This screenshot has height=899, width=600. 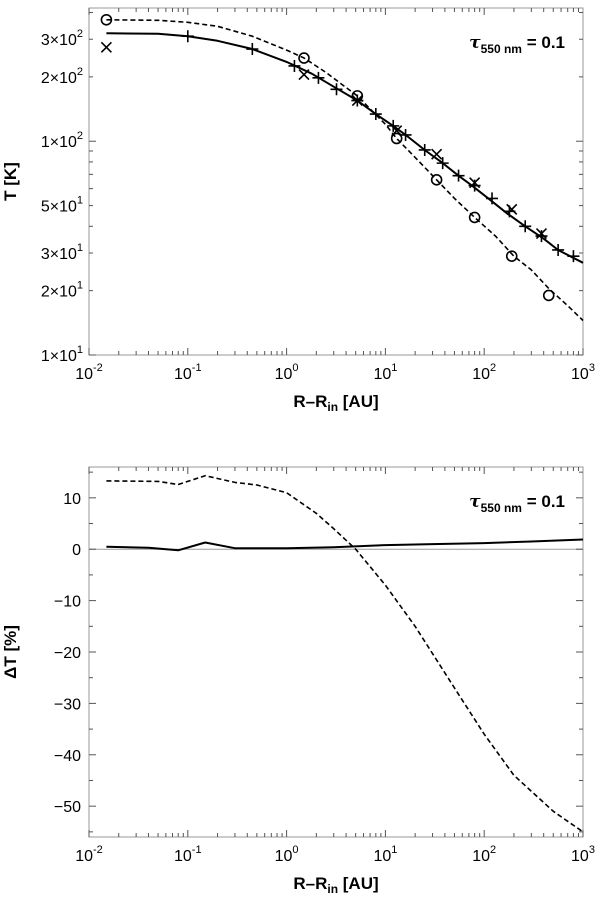 I want to click on y-tick-mantissa: 5×10, so click(x=59, y=207).